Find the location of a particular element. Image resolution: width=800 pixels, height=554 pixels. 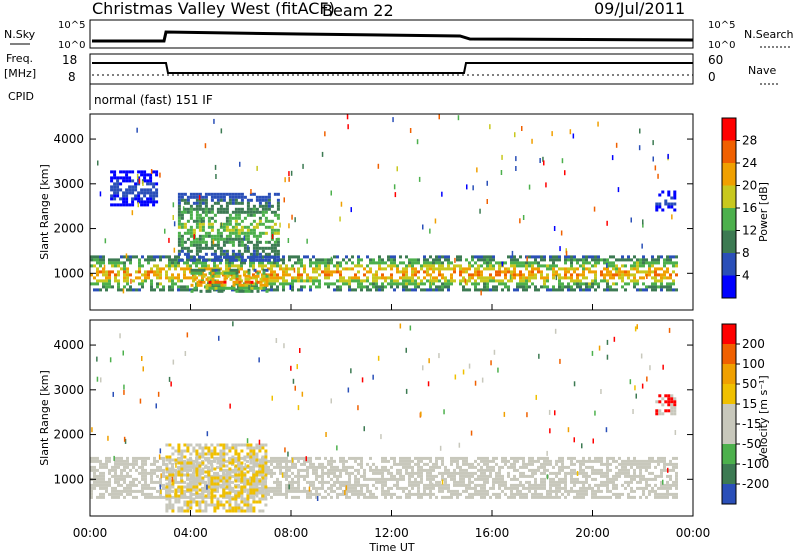

colorbar-segment is located at coordinates (729, 174).